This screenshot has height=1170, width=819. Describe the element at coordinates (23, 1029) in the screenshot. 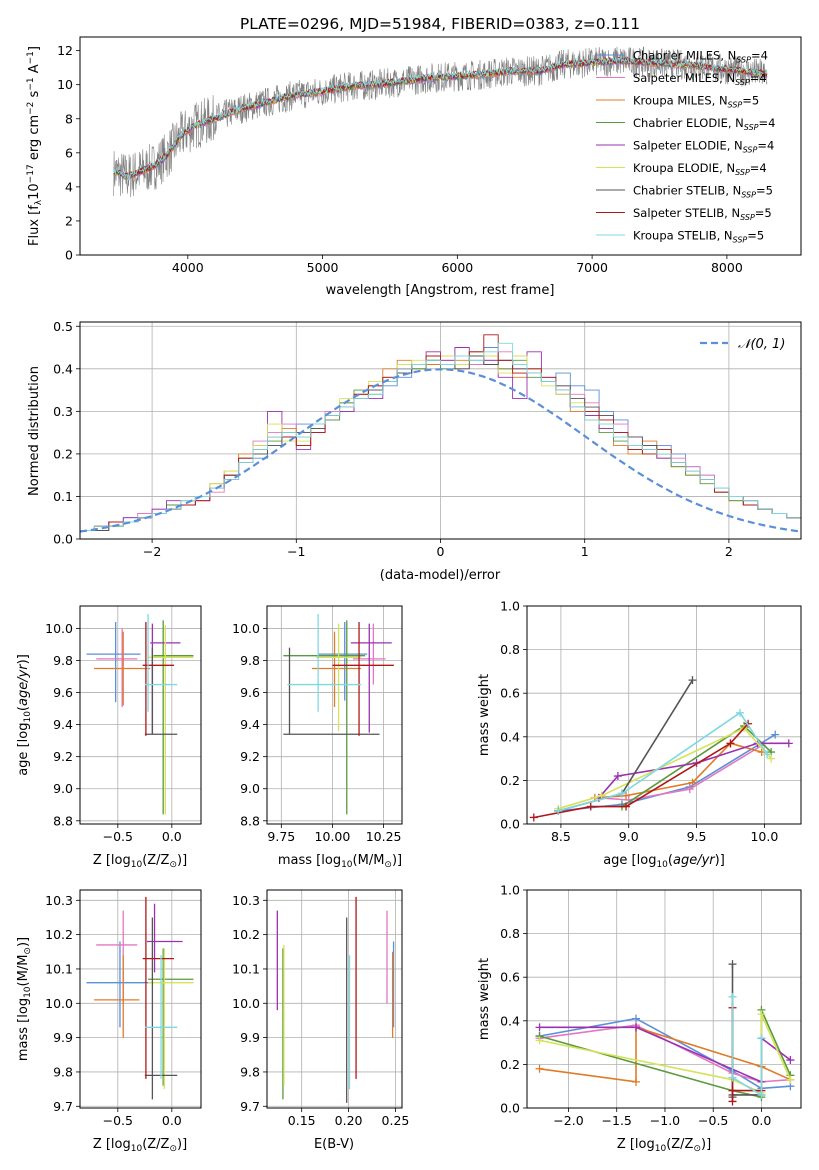

I see `y-axis-label-part: mass [log` at that location.